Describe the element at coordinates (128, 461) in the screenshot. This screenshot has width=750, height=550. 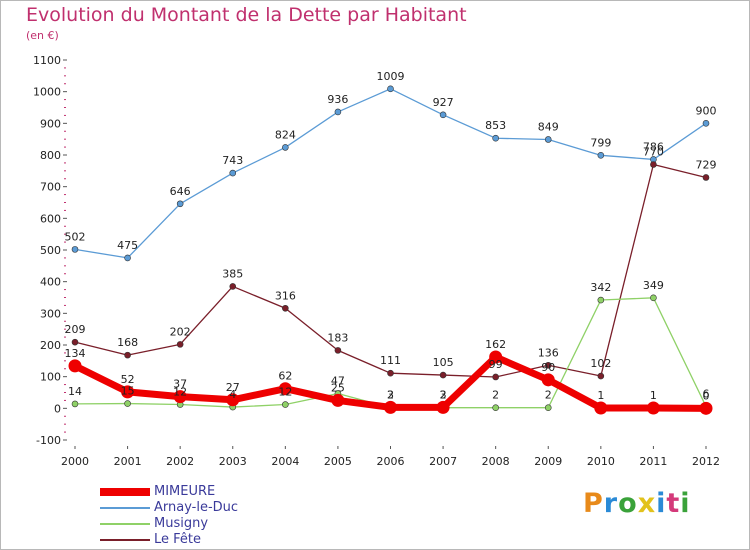
I see `x-tick-label: 2001` at that location.